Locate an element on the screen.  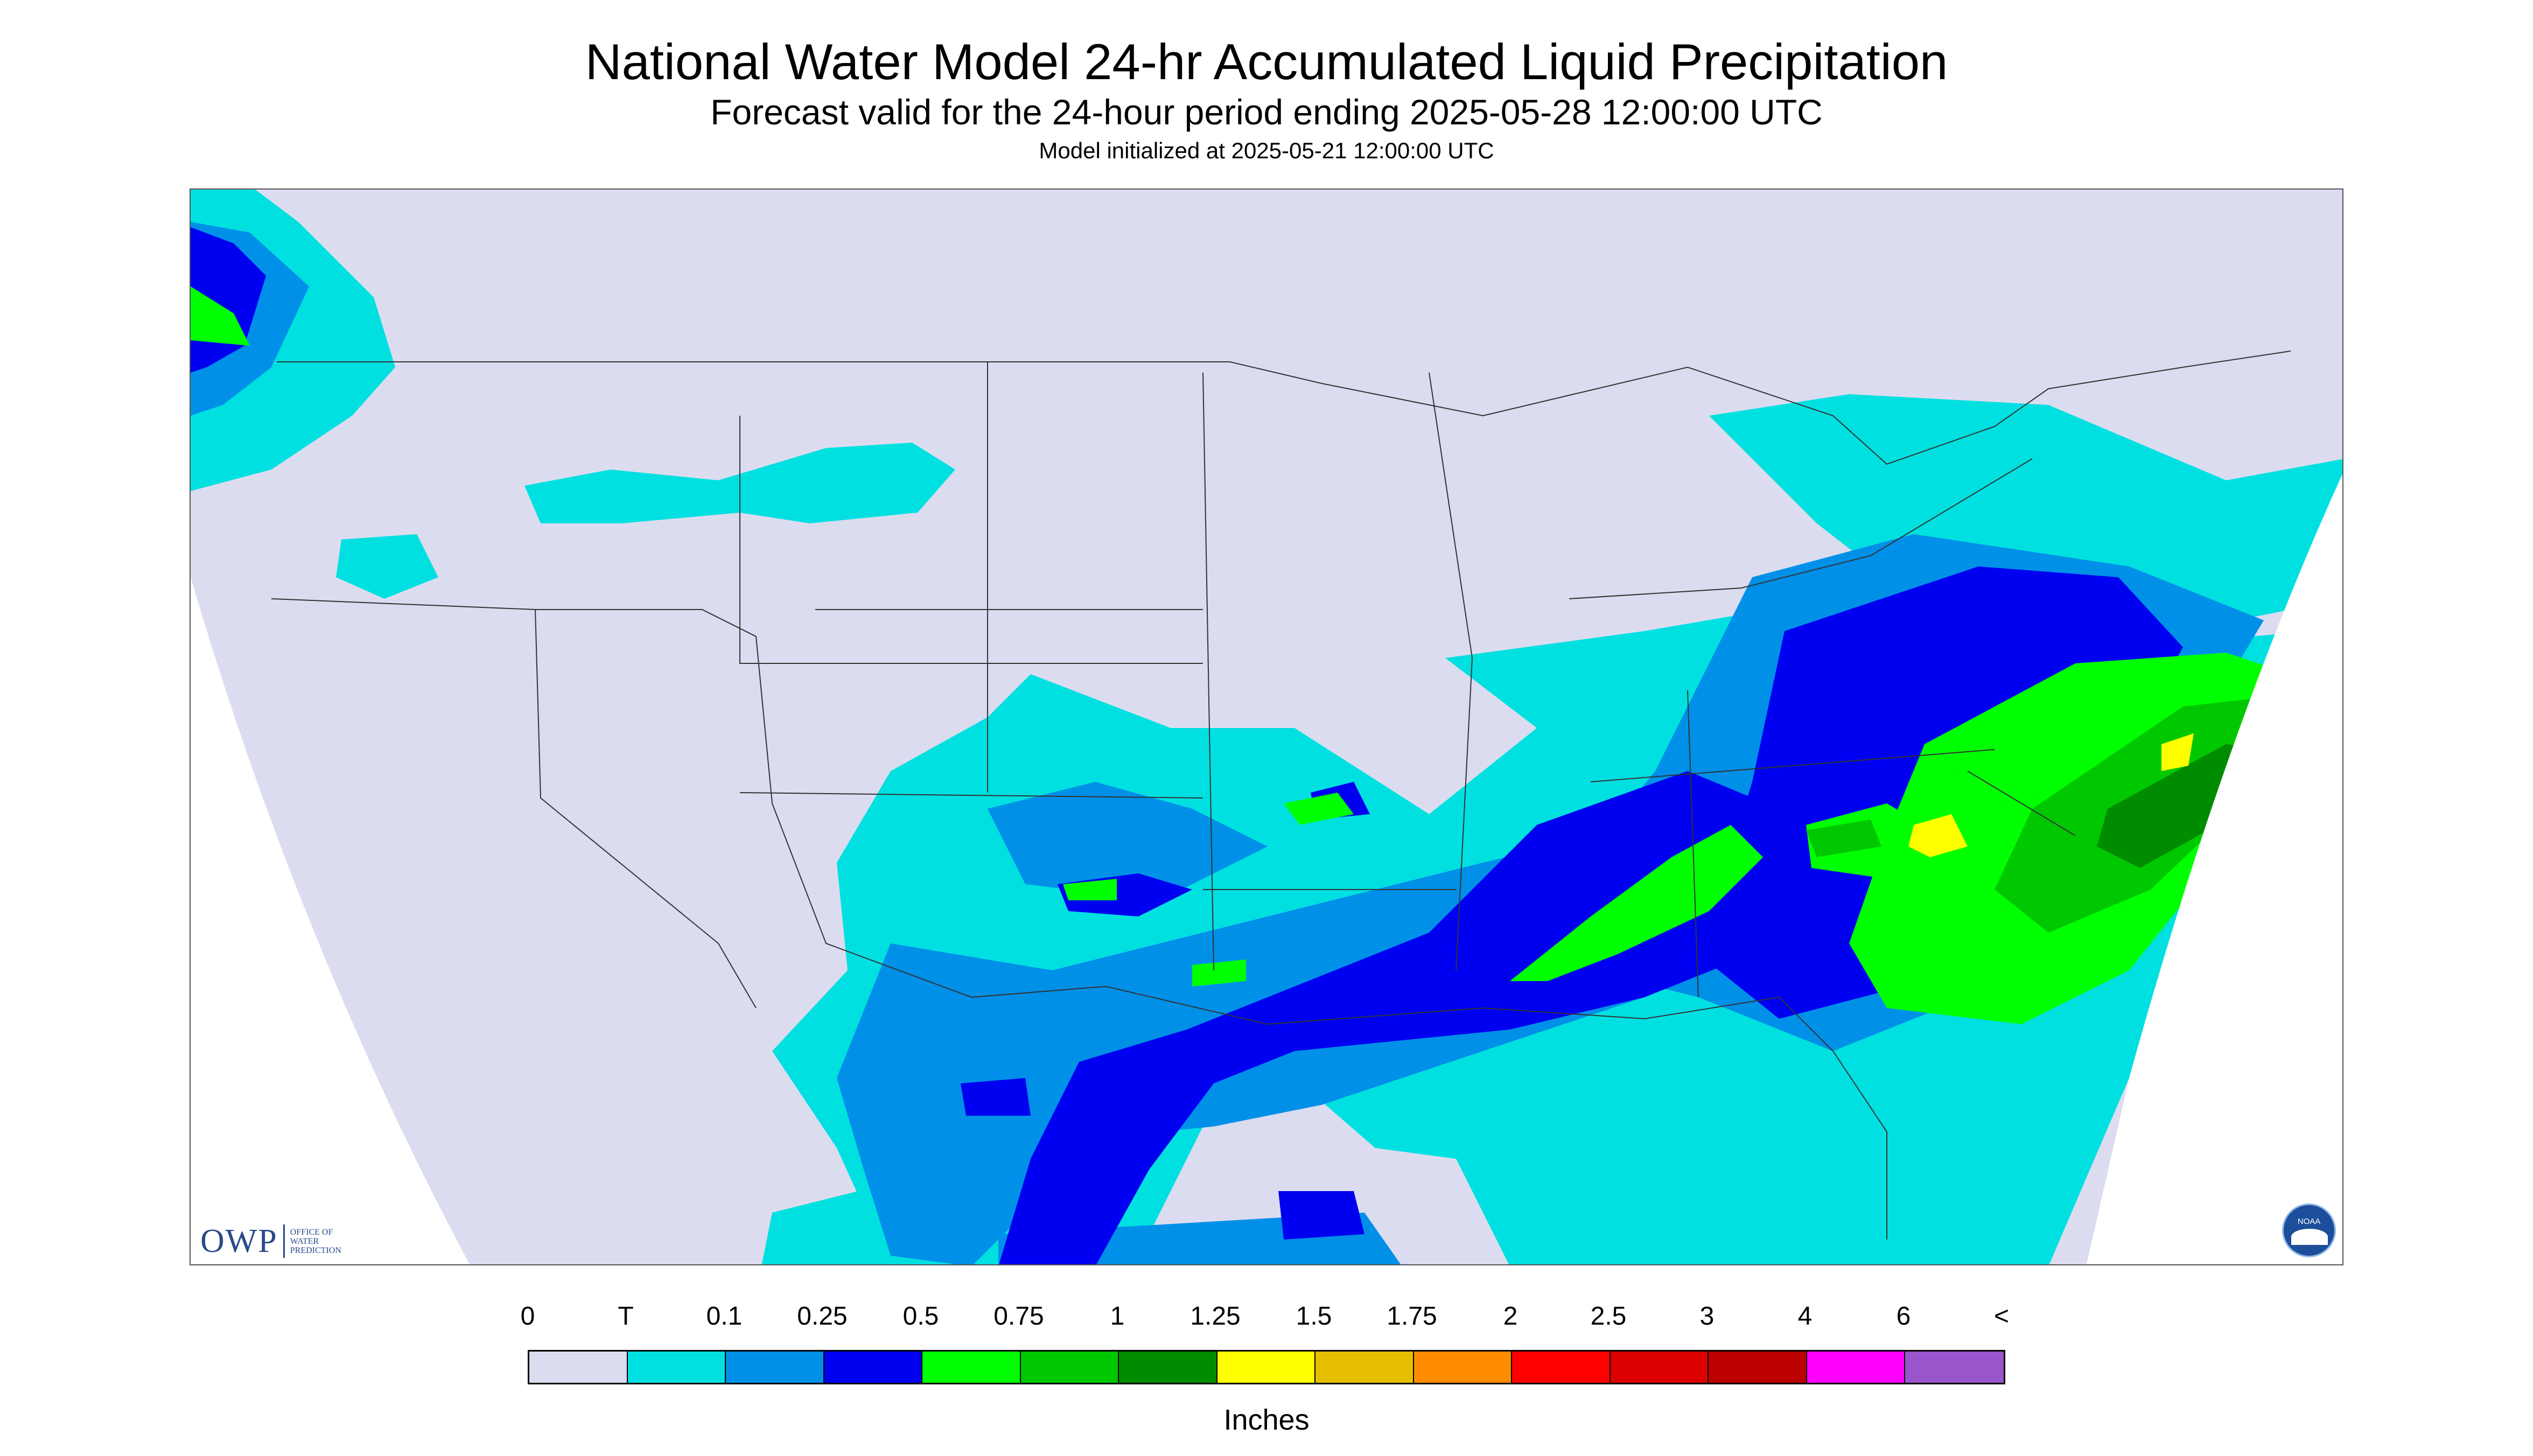
noaa-bird-icon is located at coordinates (2309, 1237).